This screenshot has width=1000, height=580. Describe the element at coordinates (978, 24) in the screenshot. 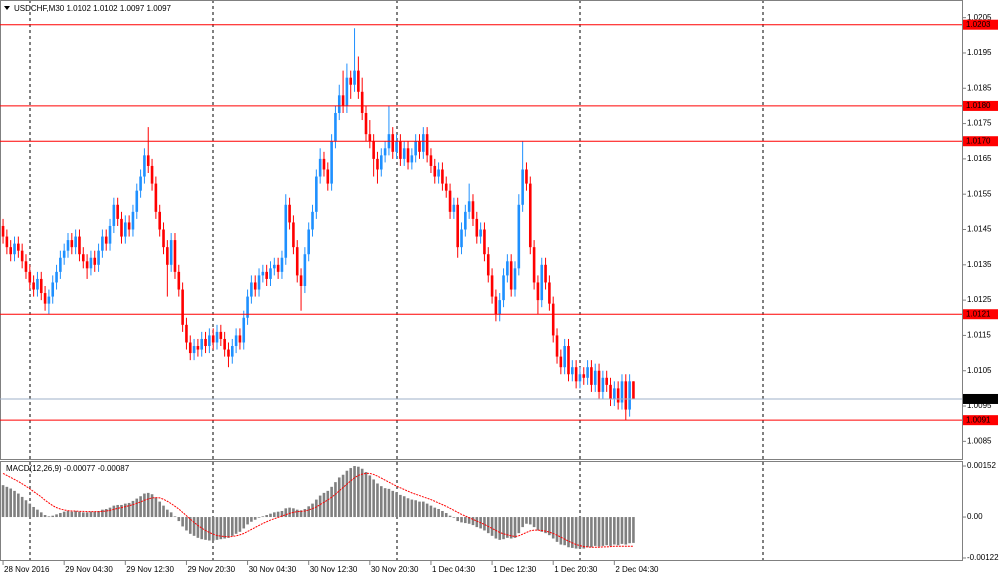

I see `level-label: 1.0203` at that location.